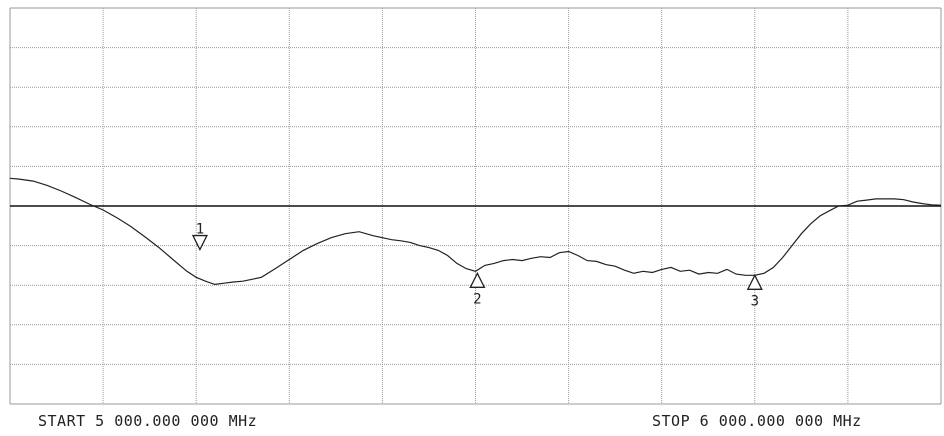  I want to click on marker-label: 1, so click(200, 230).